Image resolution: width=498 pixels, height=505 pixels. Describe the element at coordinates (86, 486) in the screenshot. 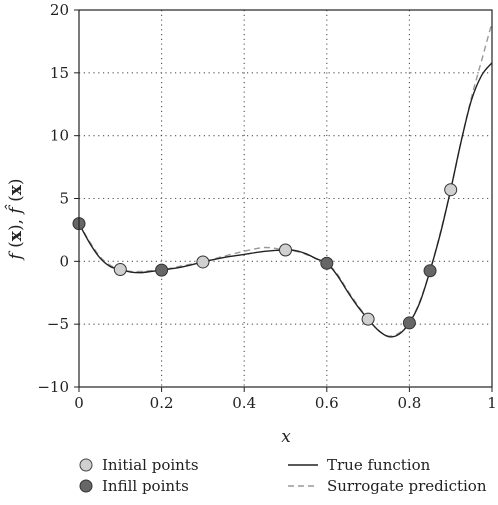

I see `legend-infill-points-marker` at that location.